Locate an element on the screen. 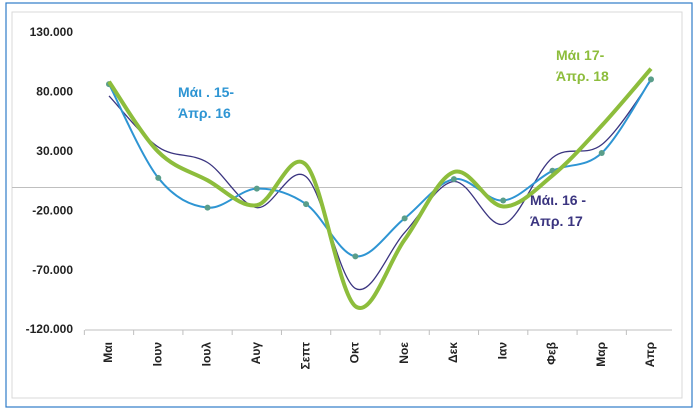 This screenshot has height=410, width=696. x-tick-label: Οκτ is located at coordinates (355, 352).